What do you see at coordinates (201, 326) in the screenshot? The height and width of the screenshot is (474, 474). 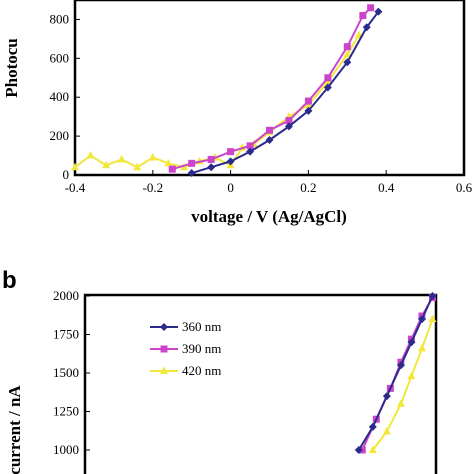 I see `legend-label: 360 nm` at bounding box center [201, 326].